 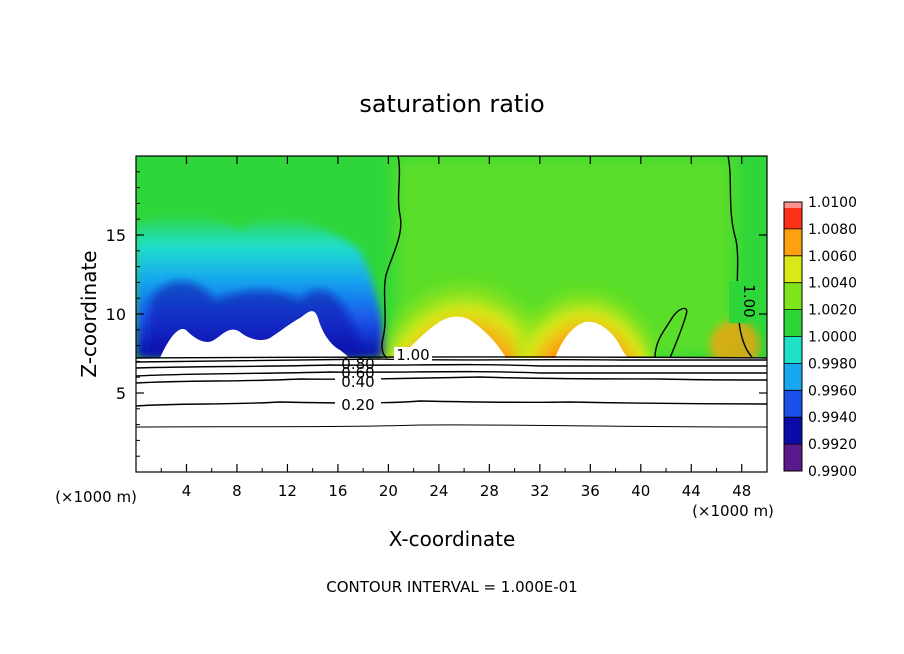 What do you see at coordinates (590, 491) in the screenshot?
I see `x-tick-label-36: 36` at bounding box center [590, 491].